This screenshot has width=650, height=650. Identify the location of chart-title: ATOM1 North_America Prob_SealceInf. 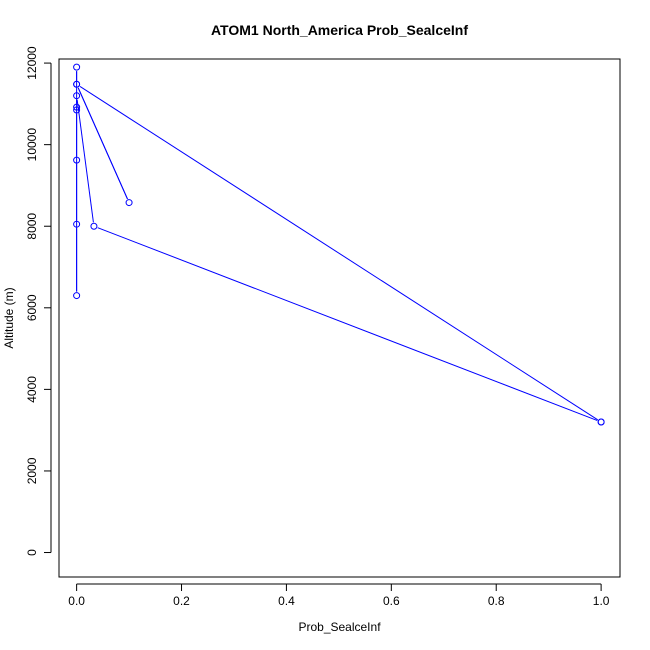
(339, 30).